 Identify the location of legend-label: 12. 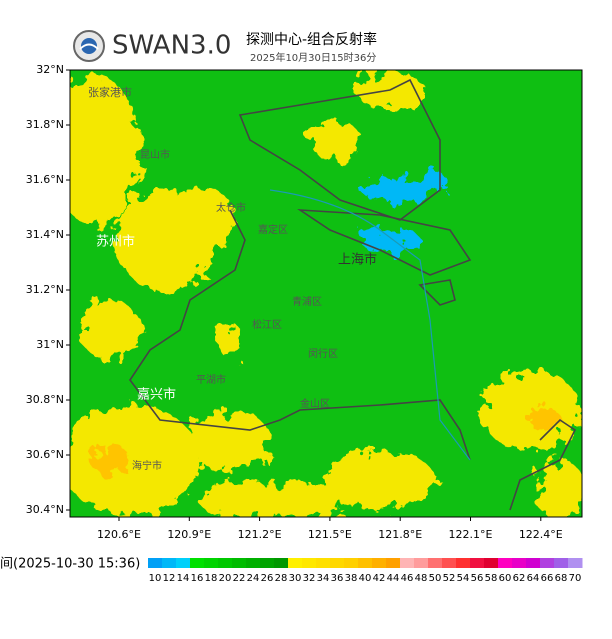
(169, 578).